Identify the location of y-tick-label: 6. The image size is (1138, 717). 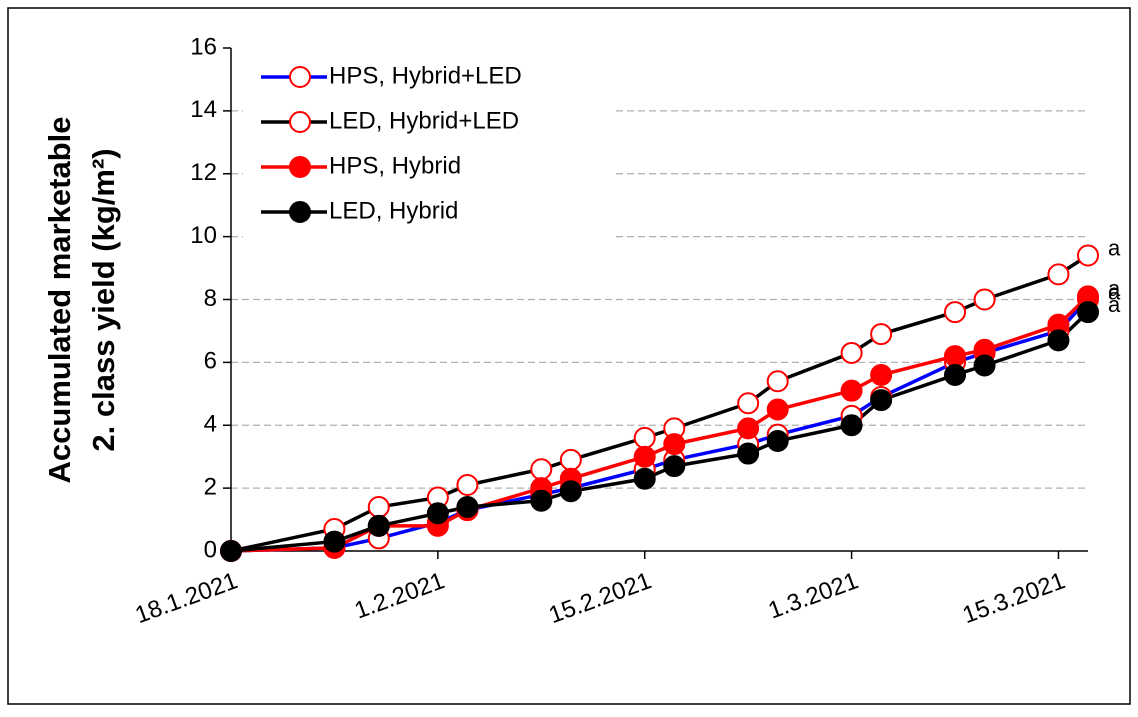
(210, 361).